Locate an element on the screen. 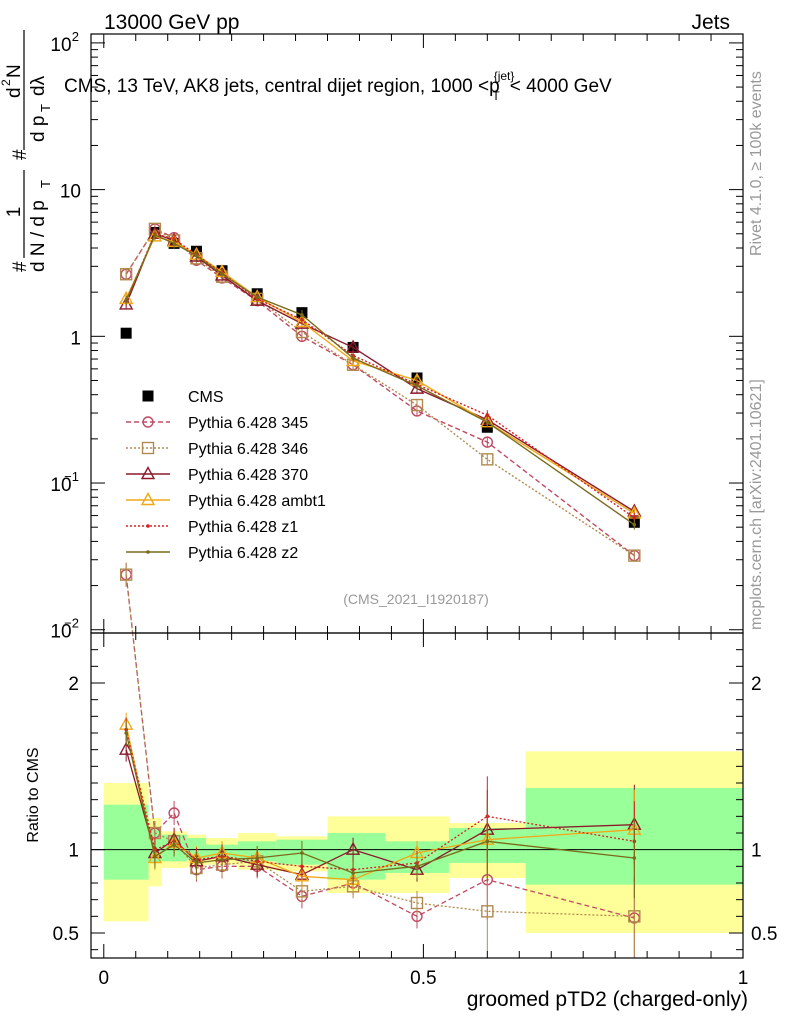 This screenshot has height=1024, width=786. legend-label-4: Pythia 6.428 ambt1 is located at coordinates (257, 501).